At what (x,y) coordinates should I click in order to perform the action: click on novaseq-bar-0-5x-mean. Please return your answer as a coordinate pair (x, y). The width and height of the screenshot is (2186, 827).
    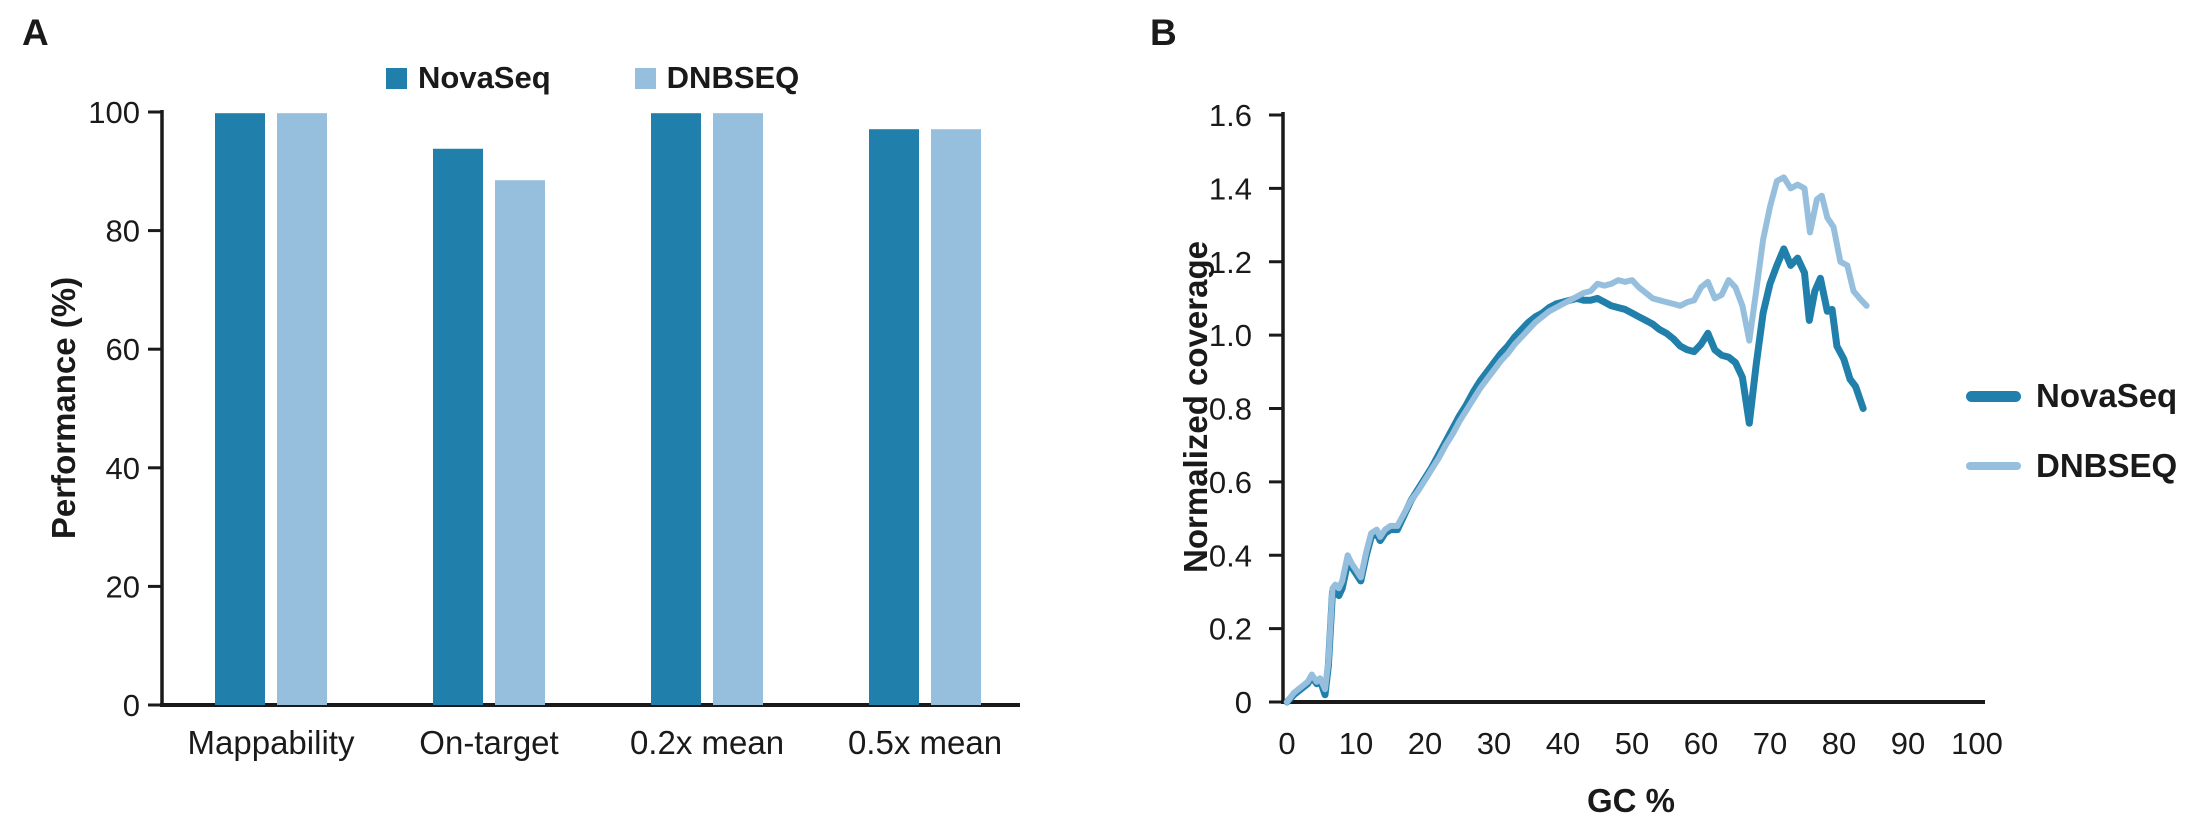
    Looking at the image, I should click on (894, 417).